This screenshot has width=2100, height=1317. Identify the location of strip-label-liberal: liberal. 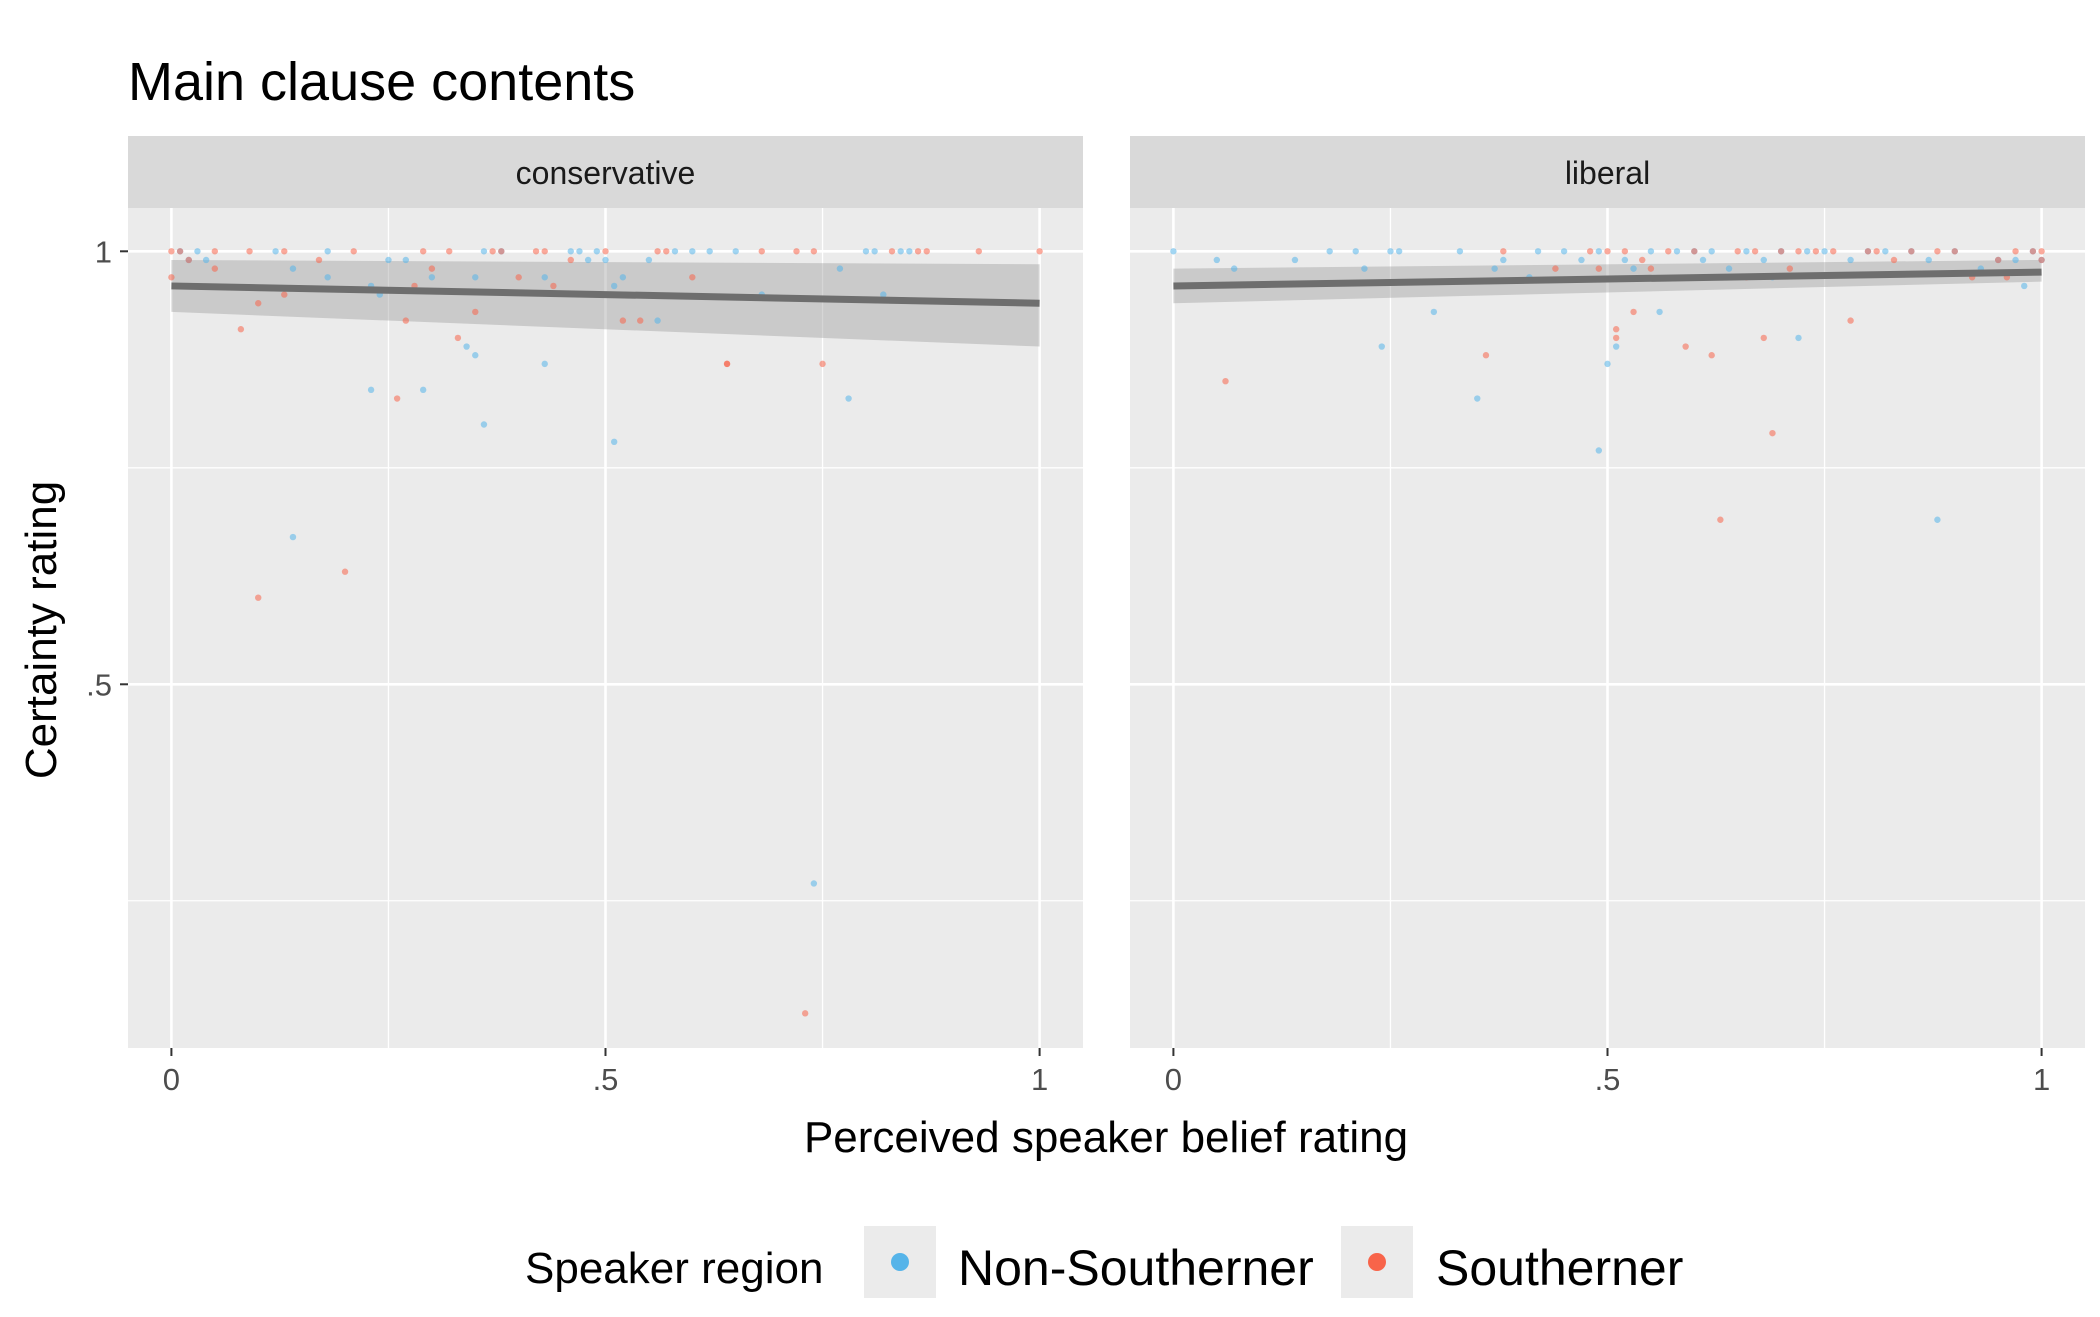
(1607, 173).